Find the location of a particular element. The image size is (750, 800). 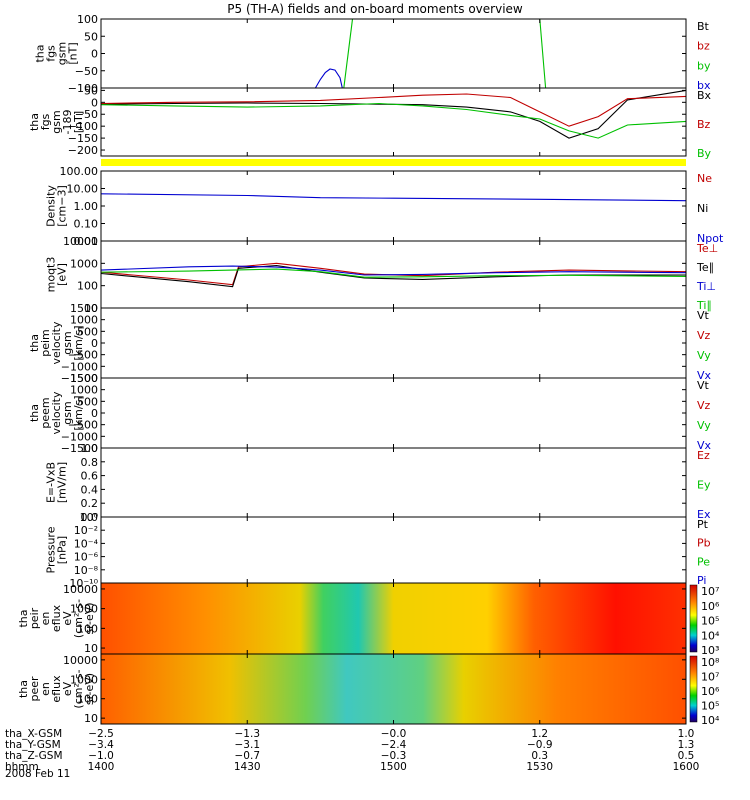

x-axis-value: −1.0 is located at coordinates (101, 756).